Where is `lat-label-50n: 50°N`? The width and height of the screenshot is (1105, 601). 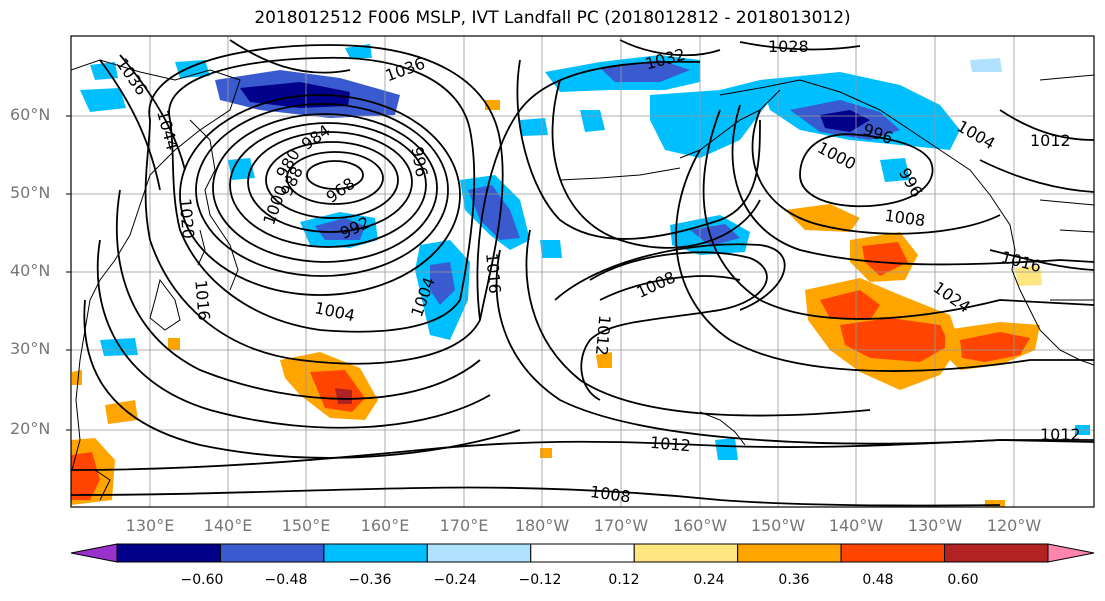
lat-label-50n: 50°N is located at coordinates (30, 192).